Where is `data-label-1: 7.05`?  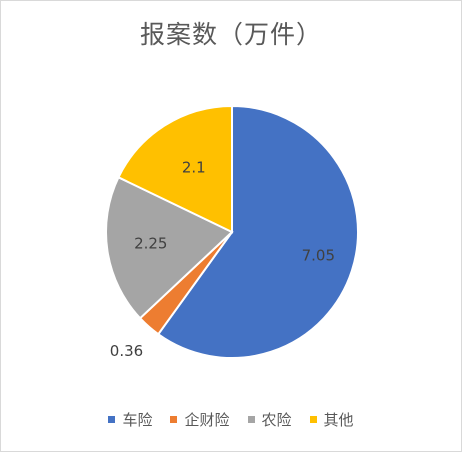
data-label-1: 7.05 is located at coordinates (318, 256).